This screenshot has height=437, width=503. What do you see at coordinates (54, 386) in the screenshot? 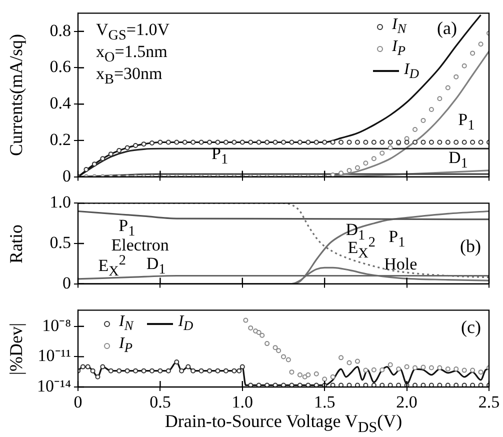
I see `y-tick-label: 10⁻¹⁴` at bounding box center [54, 386].